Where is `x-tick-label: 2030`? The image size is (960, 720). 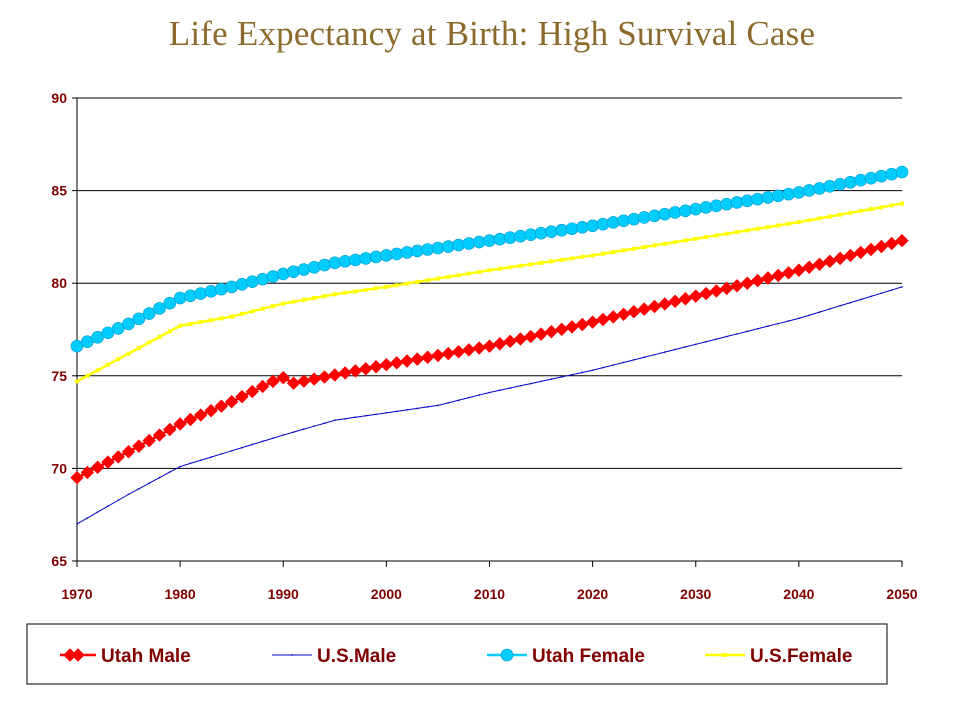 x-tick-label: 2030 is located at coordinates (695, 594).